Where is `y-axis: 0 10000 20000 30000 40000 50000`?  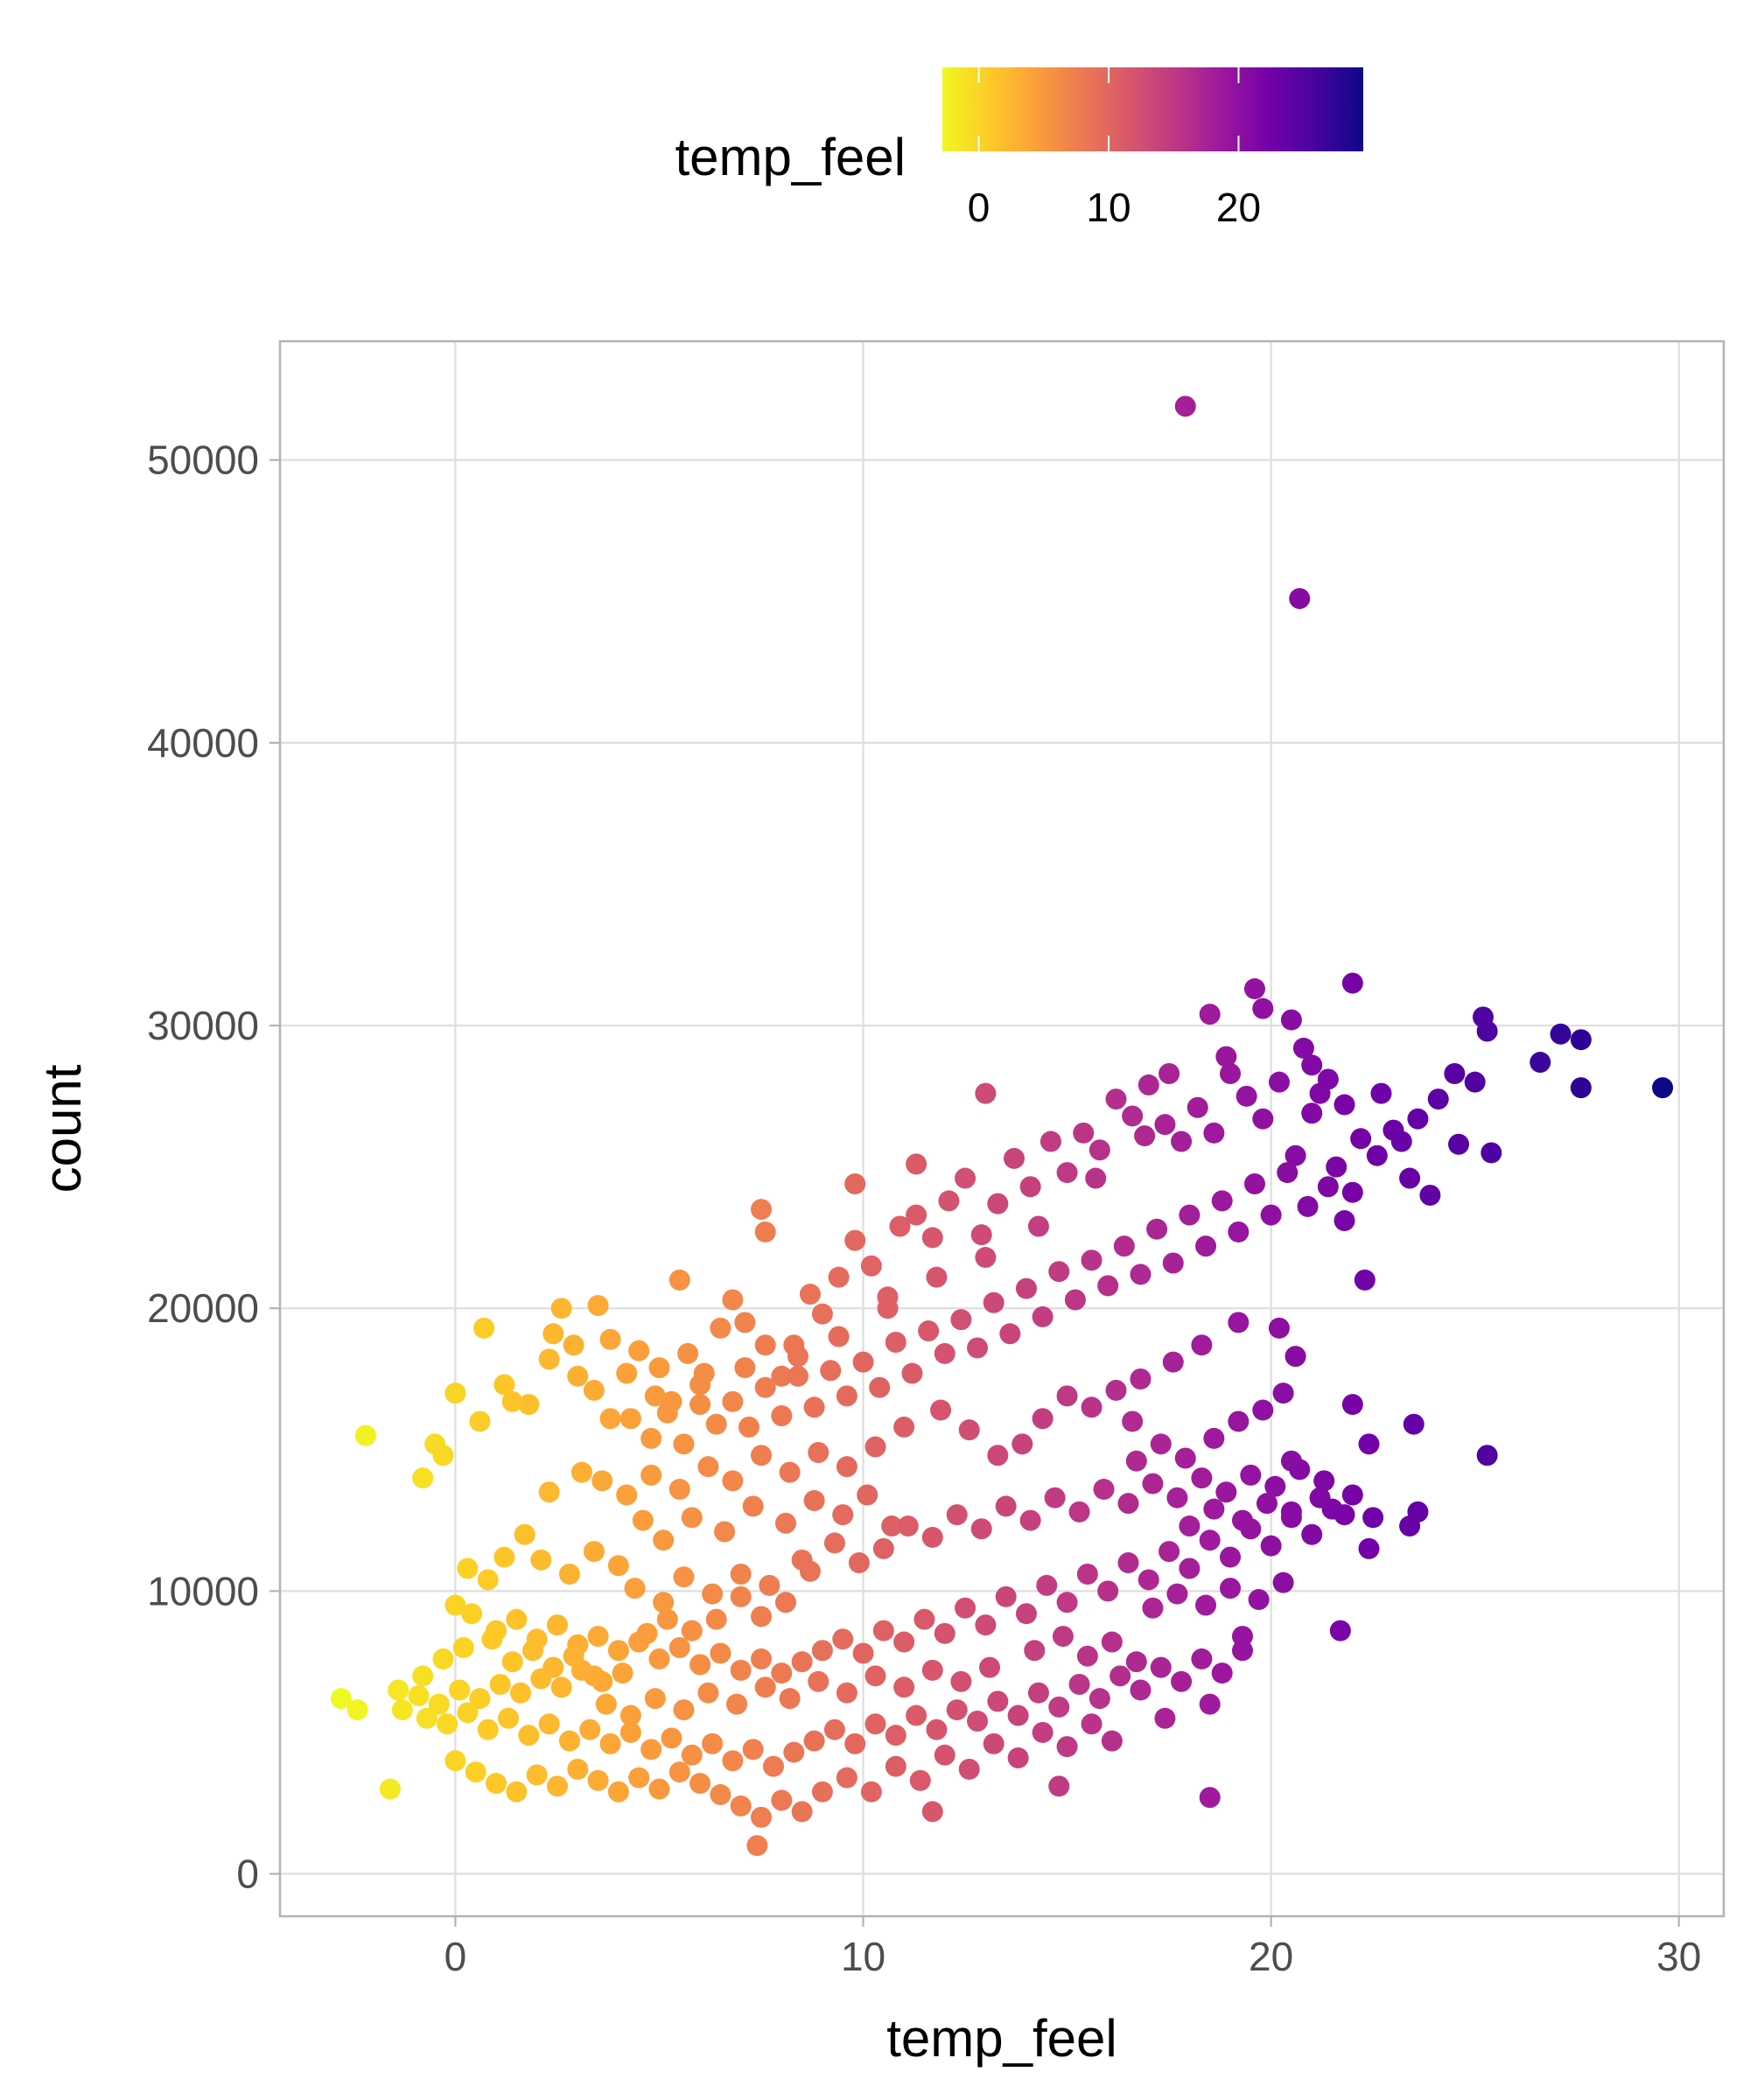 y-axis: 0 10000 20000 30000 40000 50000 is located at coordinates (213, 1167).